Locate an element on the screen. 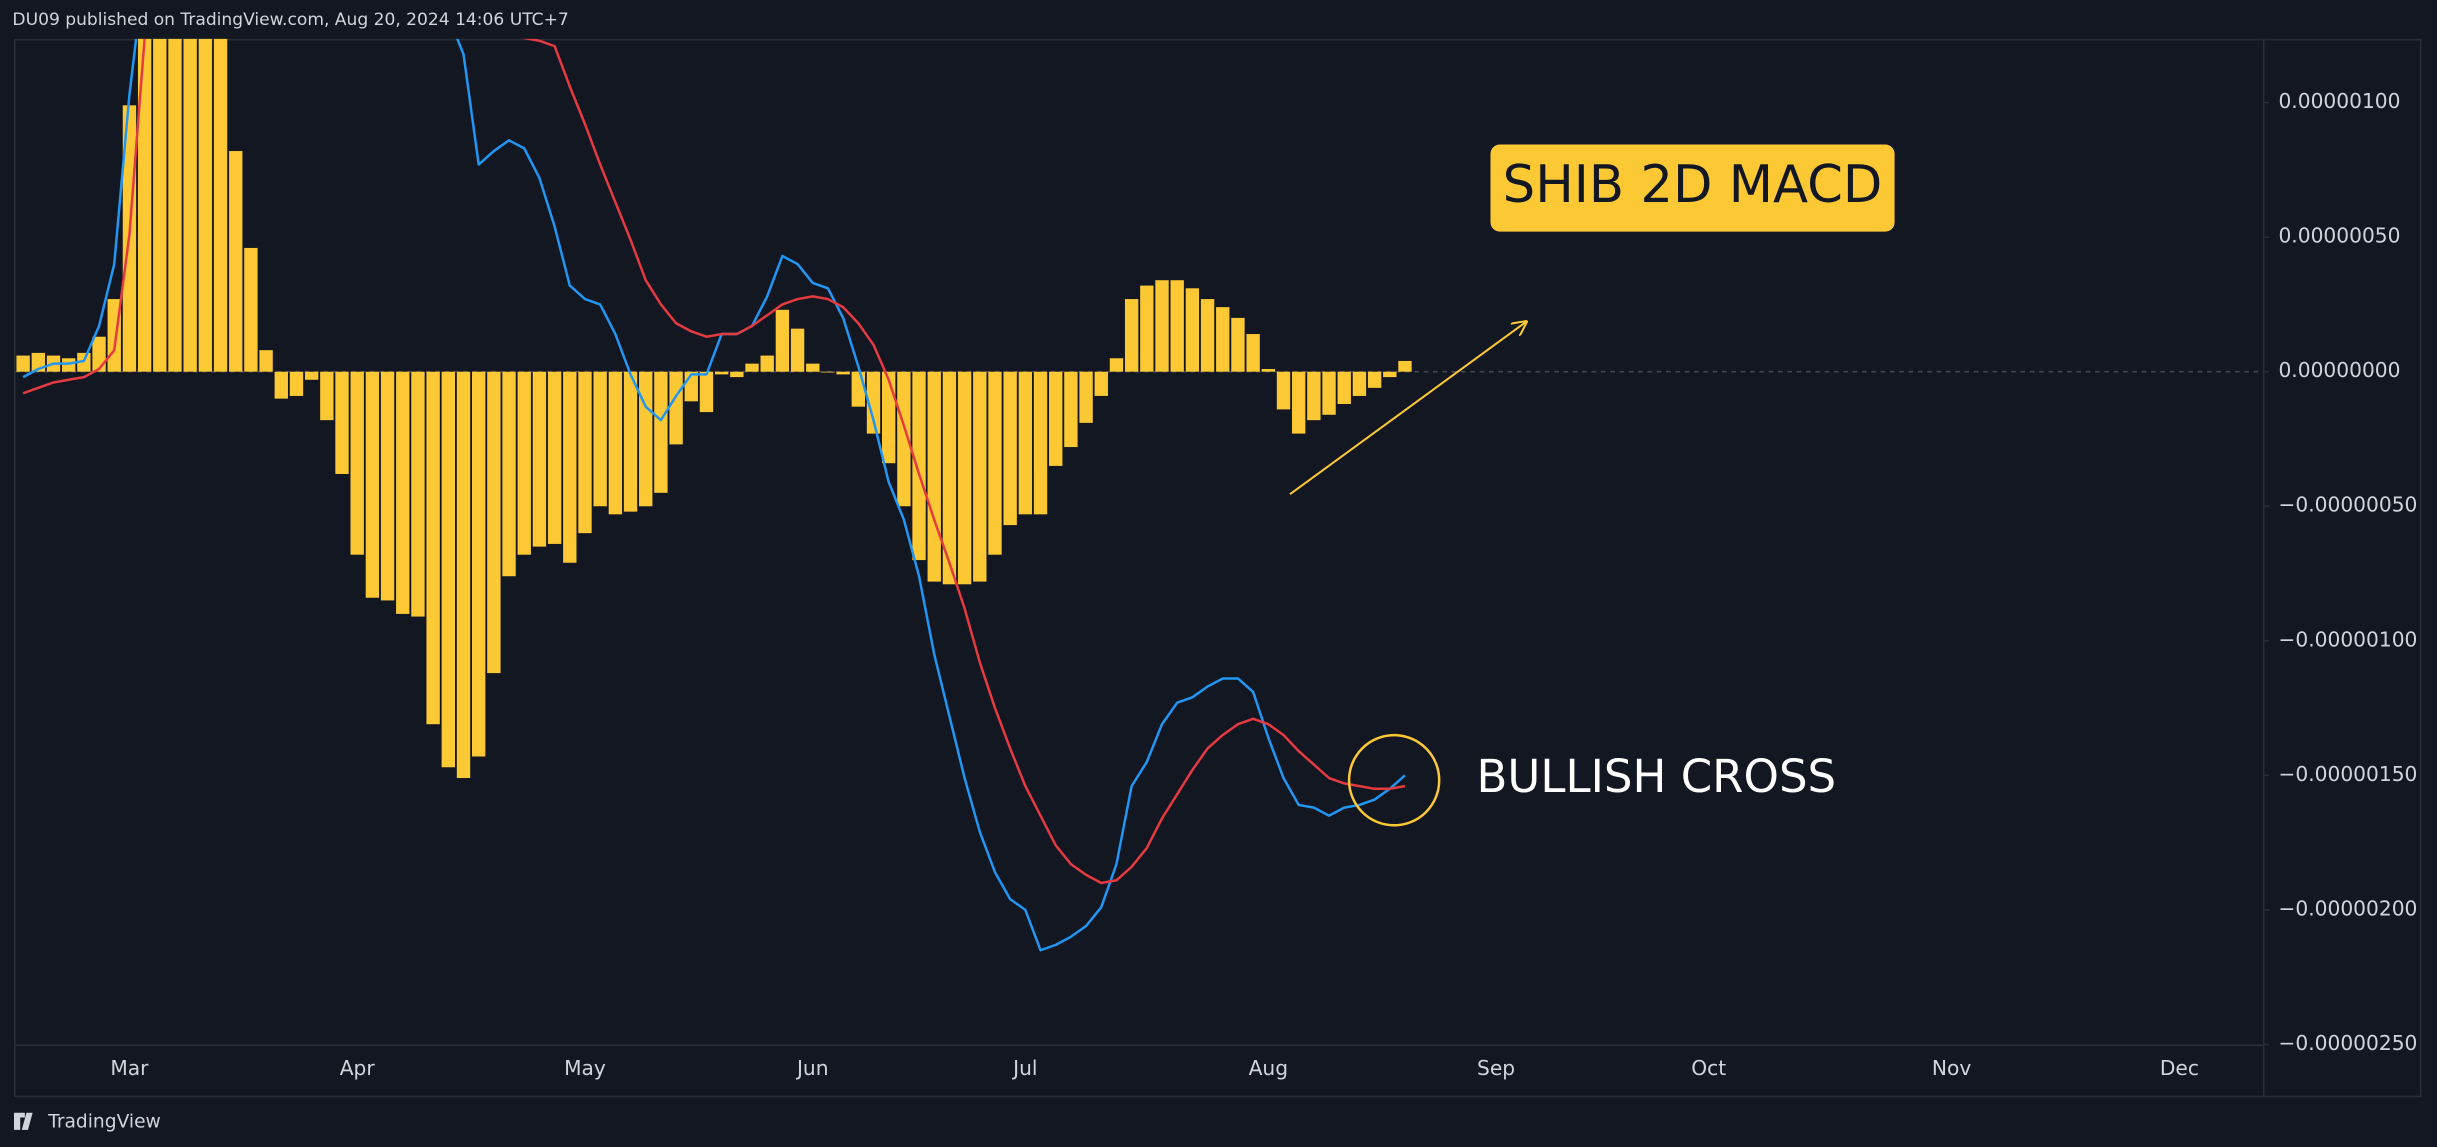 The image size is (2437, 1147). annotation: BULLISH CROSS is located at coordinates (1656, 776).